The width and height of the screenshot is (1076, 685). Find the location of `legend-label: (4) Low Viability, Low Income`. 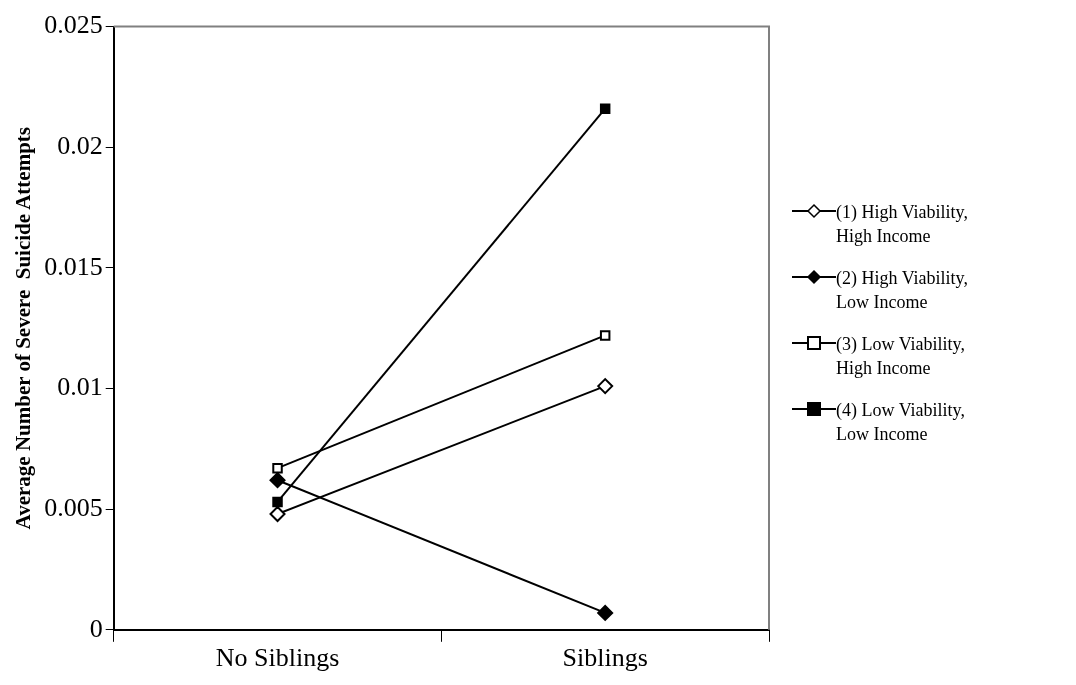

legend-label: (4) Low Viability, Low Income is located at coordinates (901, 422).